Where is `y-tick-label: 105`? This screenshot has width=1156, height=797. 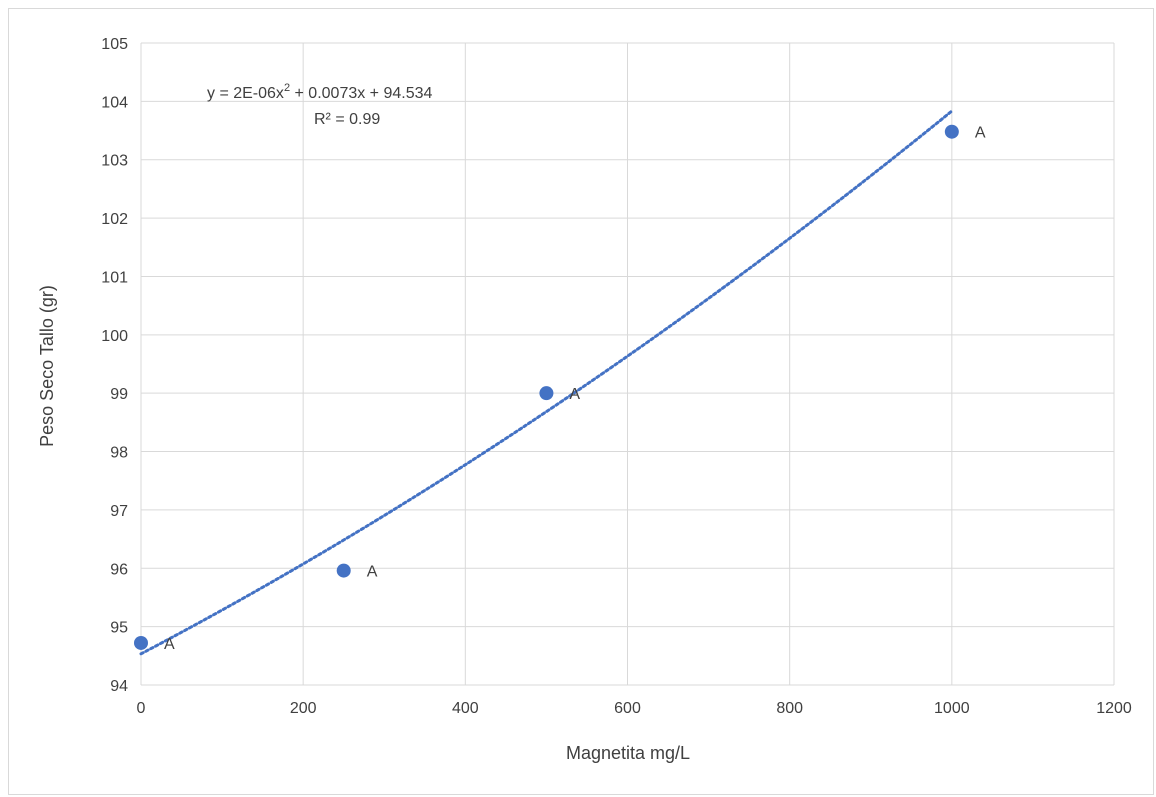
y-tick-label: 105 is located at coordinates (114, 44).